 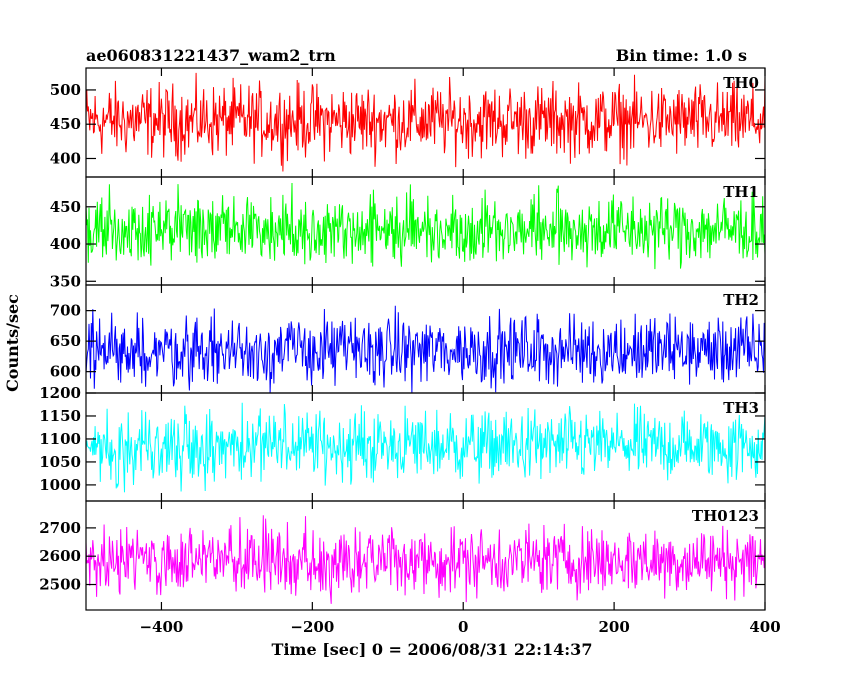 I want to click on x-axis-label: Time [sec] 0 = 2006/08/31 22:14:37, so click(x=432, y=649).